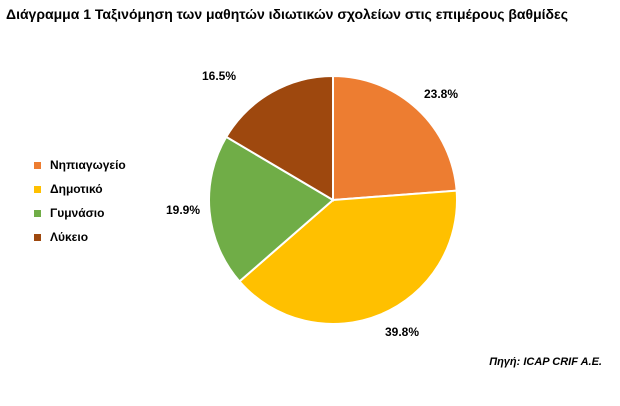  What do you see at coordinates (183, 210) in the screenshot?
I see `data-label-2: 19.9%` at bounding box center [183, 210].